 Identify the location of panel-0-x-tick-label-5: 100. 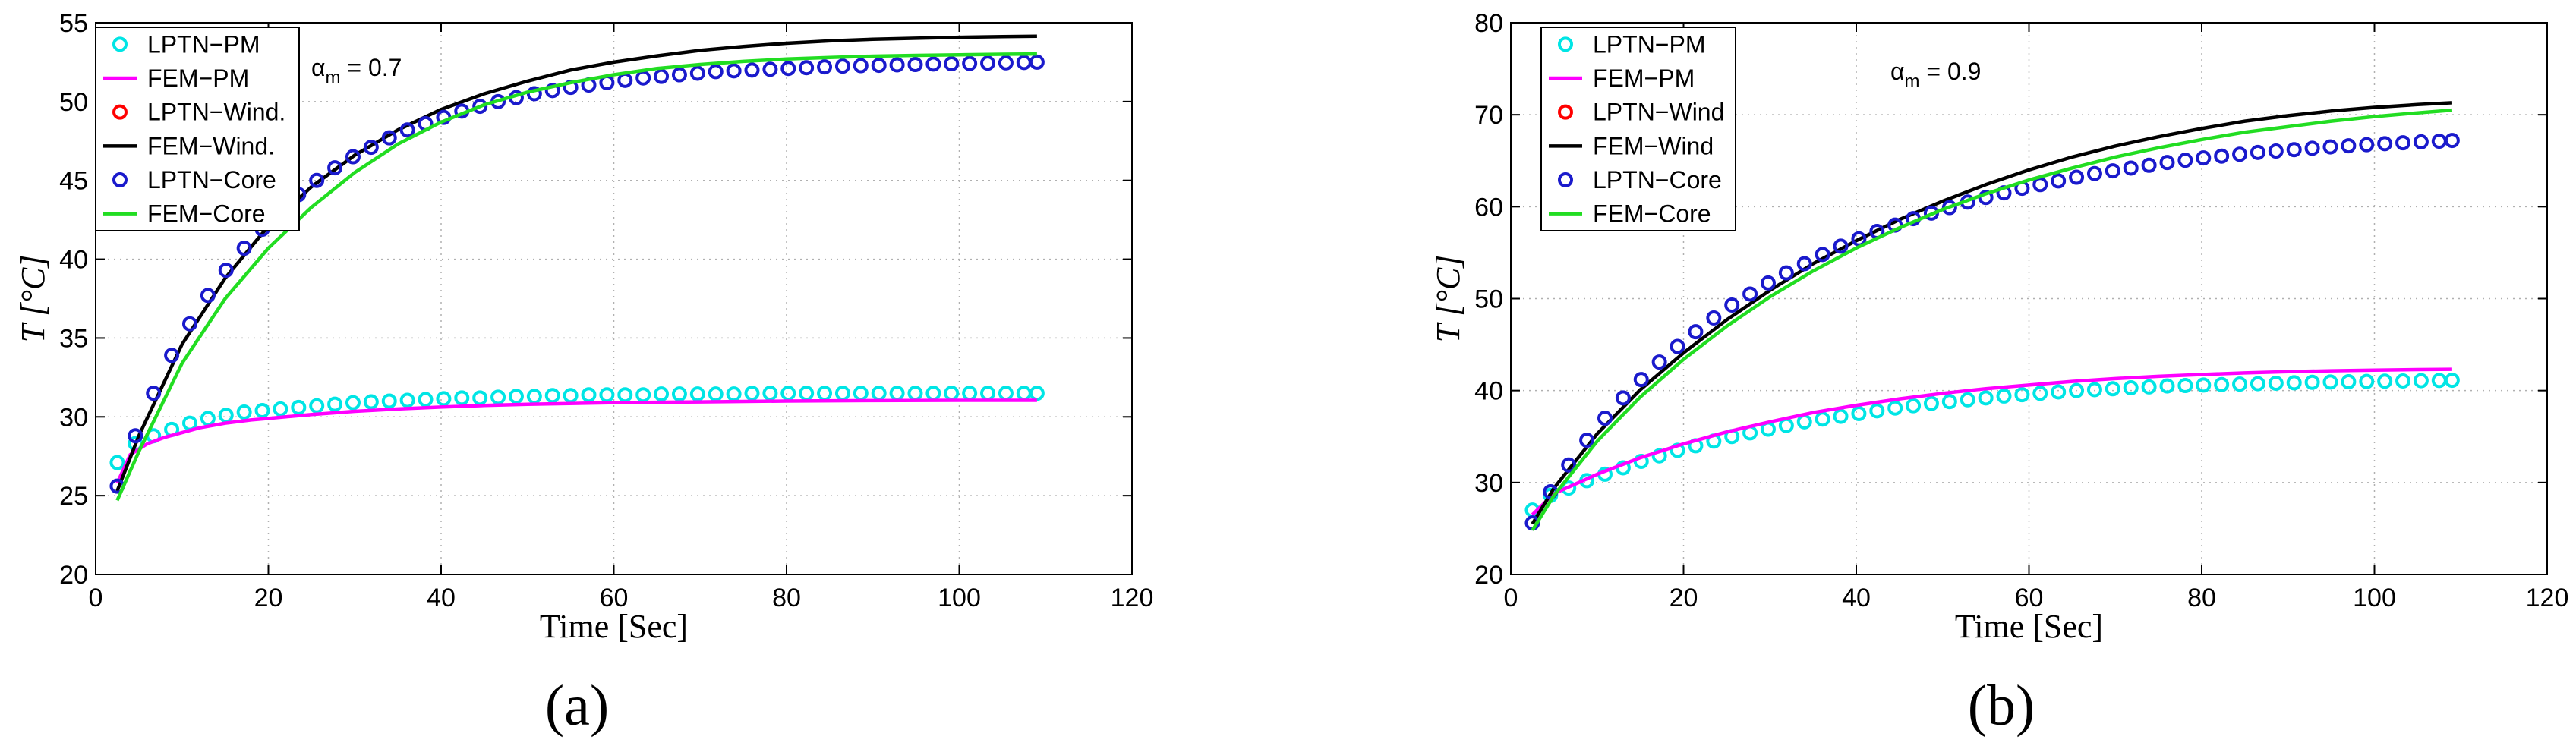
(959, 598).